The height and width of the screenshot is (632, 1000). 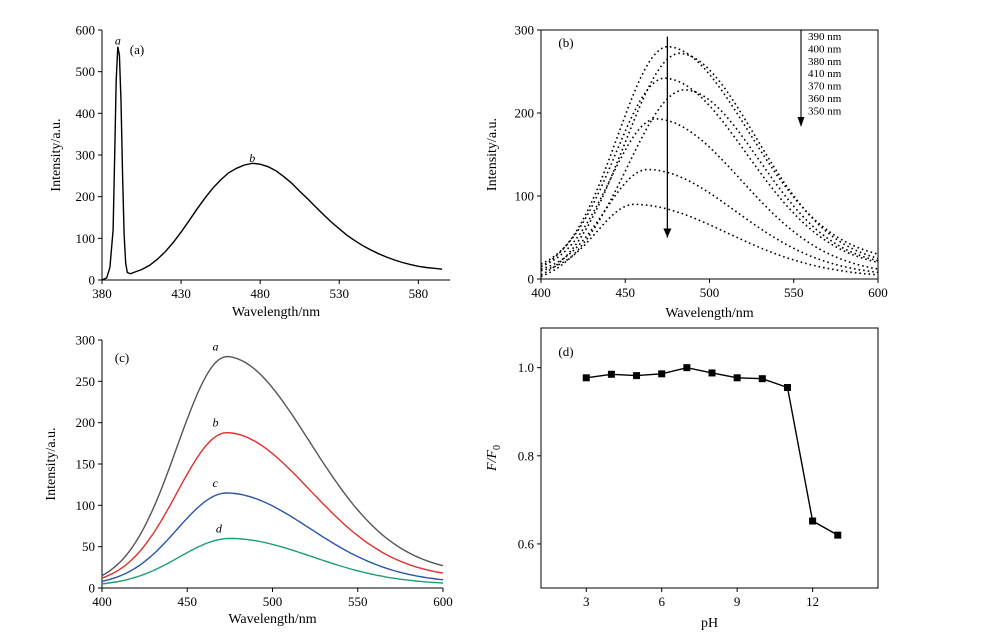 I want to click on x-tick-label: 530, so click(x=340, y=293).